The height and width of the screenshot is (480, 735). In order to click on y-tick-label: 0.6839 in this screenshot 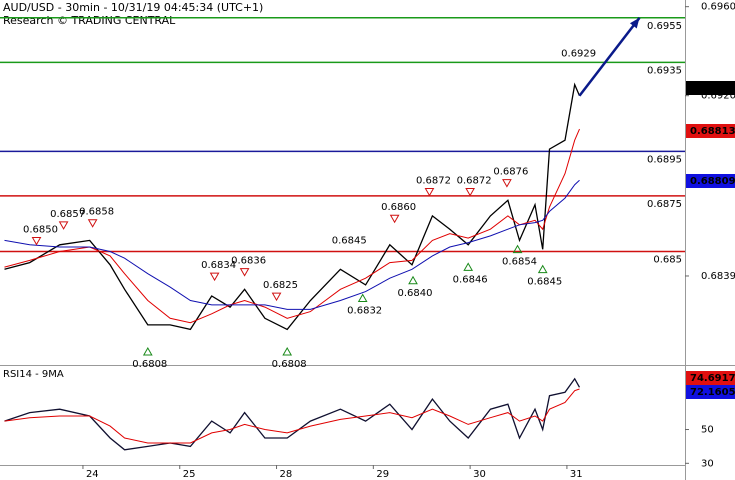, I will do `click(718, 276)`.